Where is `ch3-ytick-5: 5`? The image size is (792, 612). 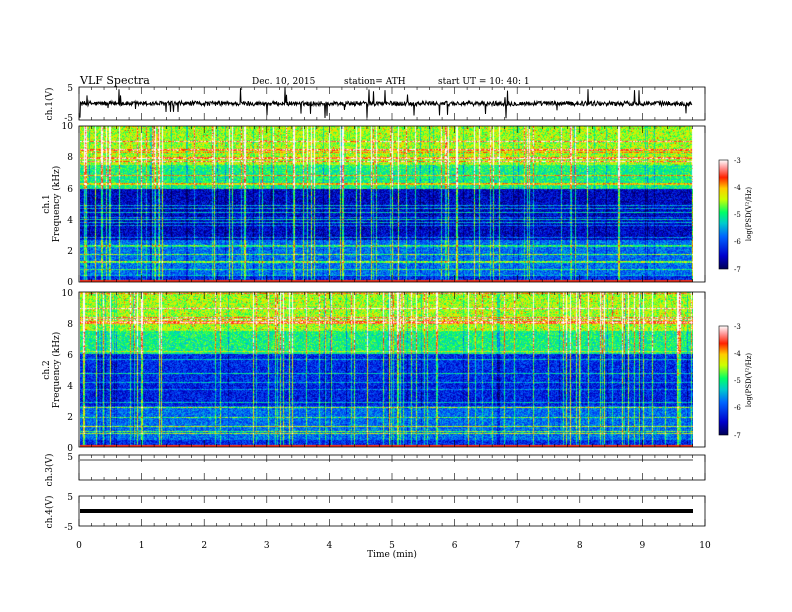 ch3-ytick-5: 5 is located at coordinates (70, 458).